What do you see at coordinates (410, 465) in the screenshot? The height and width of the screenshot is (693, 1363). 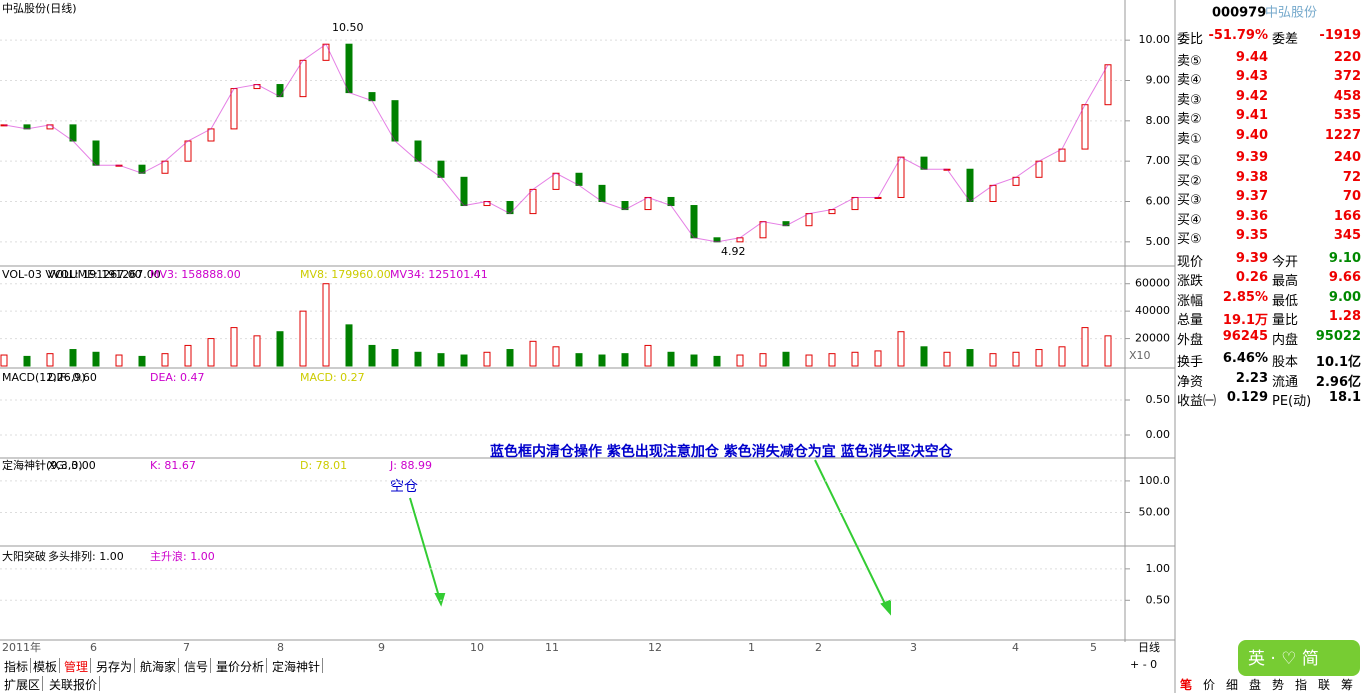 I see `panel-label: J: 88.99` at bounding box center [410, 465].